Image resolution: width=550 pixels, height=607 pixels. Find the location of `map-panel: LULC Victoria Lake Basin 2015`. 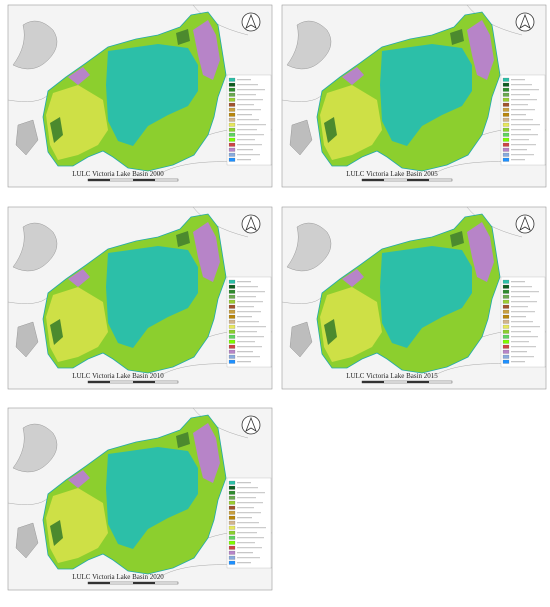

map-panel: LULC Victoria Lake Basin 2015 is located at coordinates (414, 298).